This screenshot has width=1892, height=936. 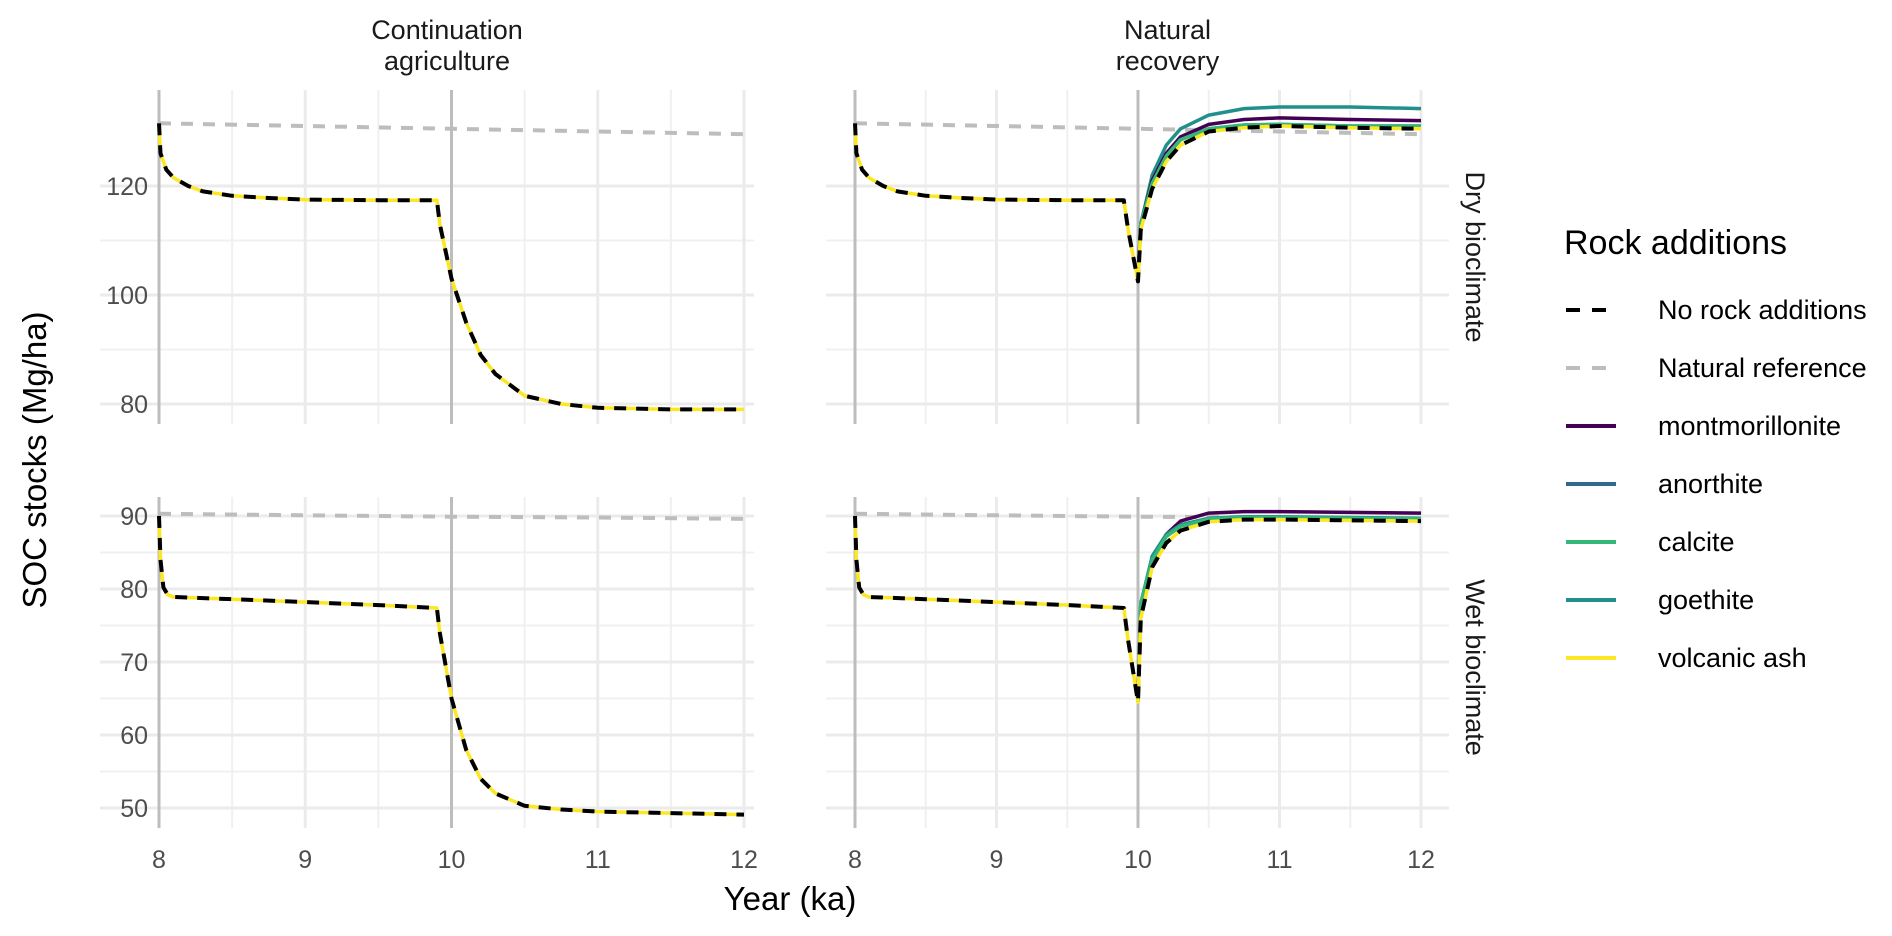 I want to click on legend-item: anorthite, so click(x=1715, y=484).